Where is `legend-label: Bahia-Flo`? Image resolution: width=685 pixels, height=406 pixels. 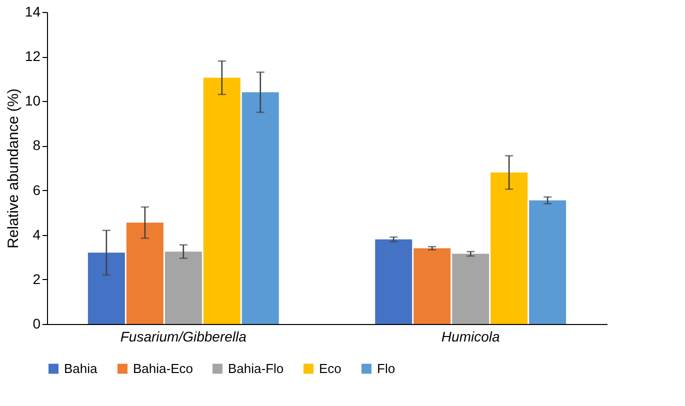
legend-label: Bahia-Flo is located at coordinates (256, 368).